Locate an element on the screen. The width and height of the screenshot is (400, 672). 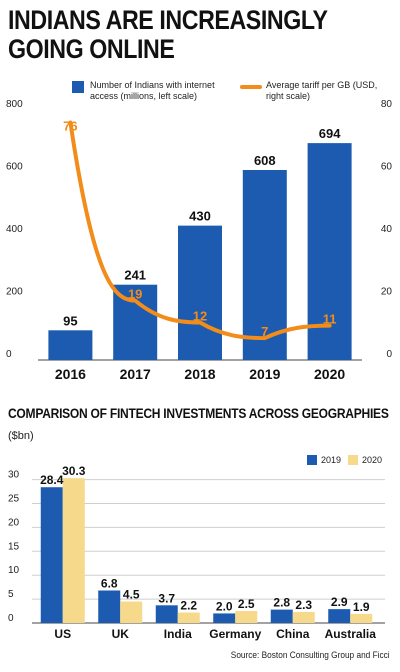
y-axis-tick: 5 is located at coordinates (11, 594).